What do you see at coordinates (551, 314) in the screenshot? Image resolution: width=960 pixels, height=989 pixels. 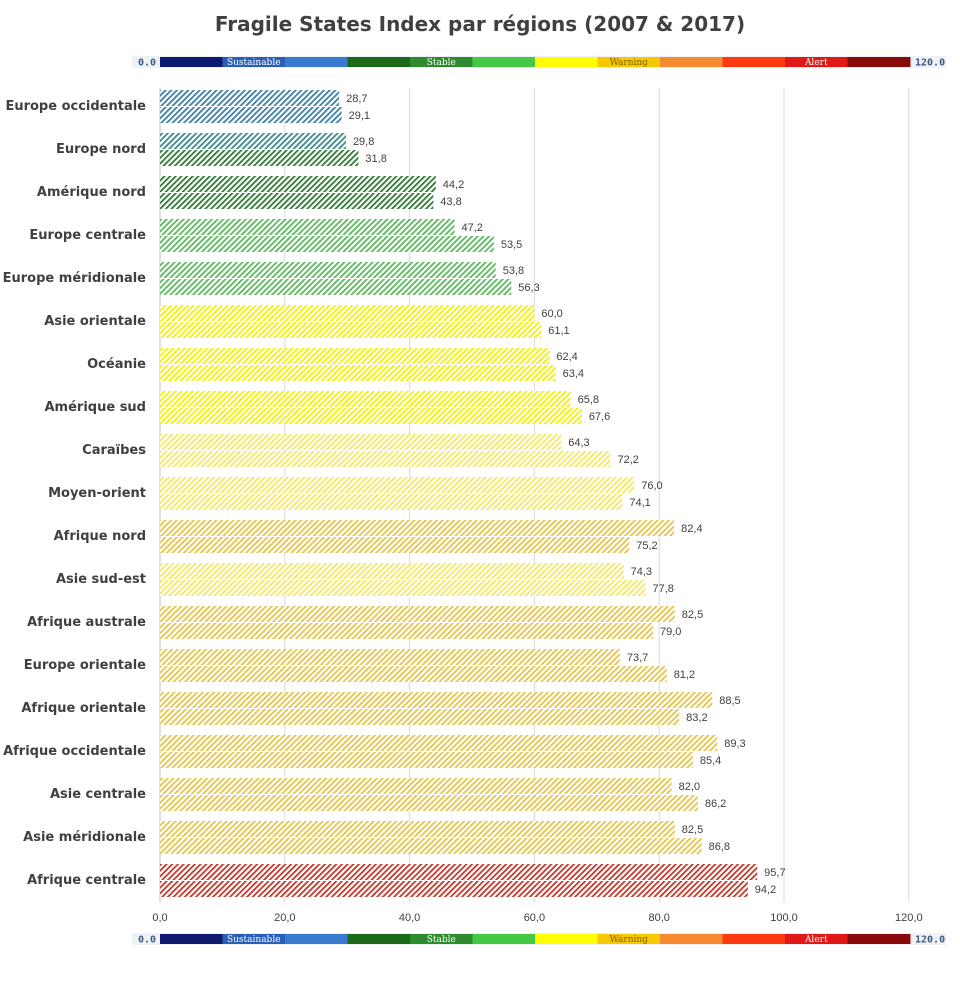 I see `value-label-2007: 60,0` at bounding box center [551, 314].